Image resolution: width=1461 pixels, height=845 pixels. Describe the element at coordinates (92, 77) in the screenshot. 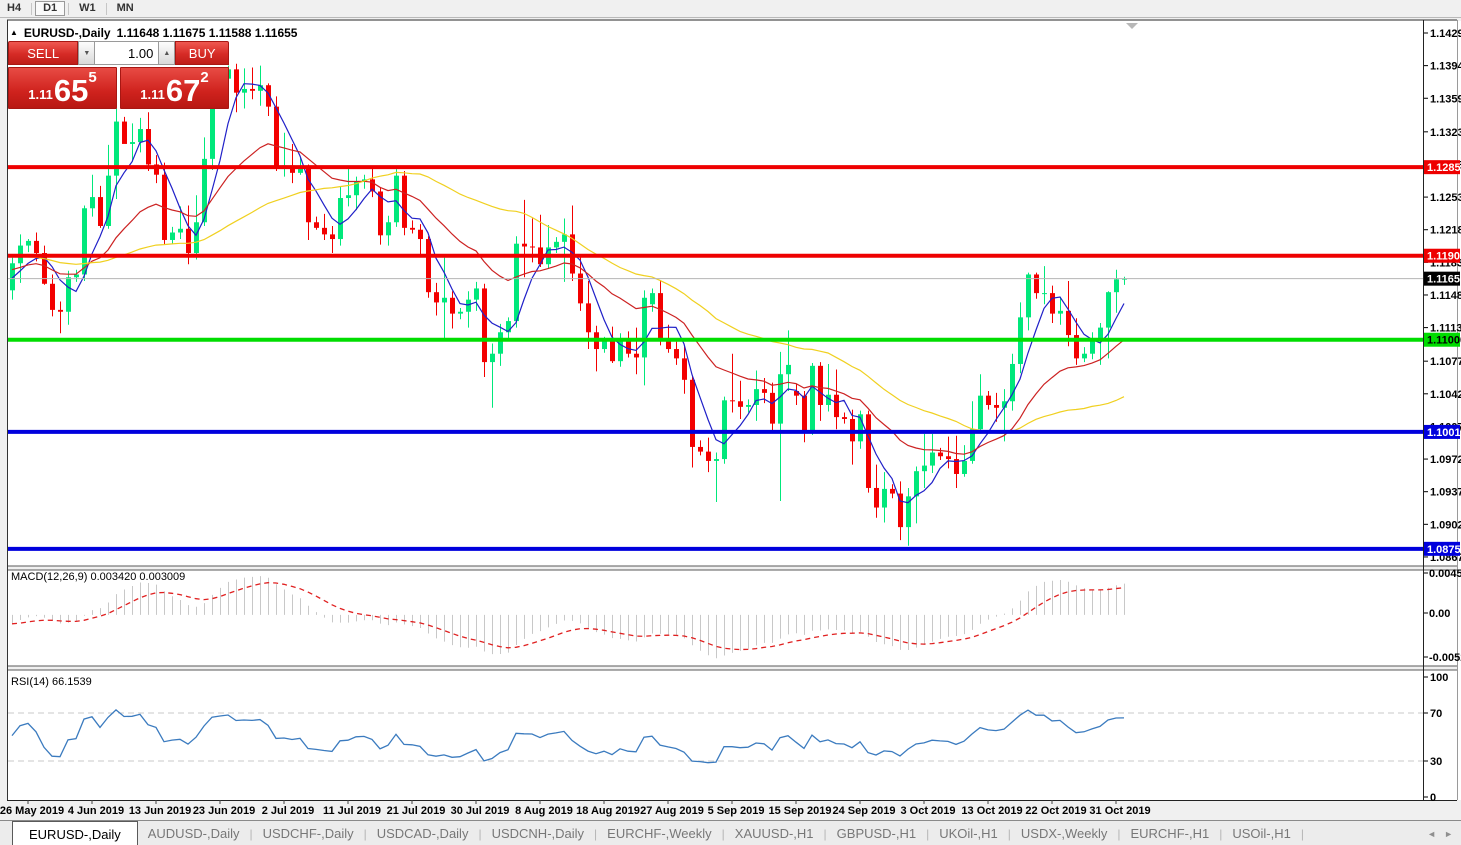

I see `sell-price-pip: 5` at that location.